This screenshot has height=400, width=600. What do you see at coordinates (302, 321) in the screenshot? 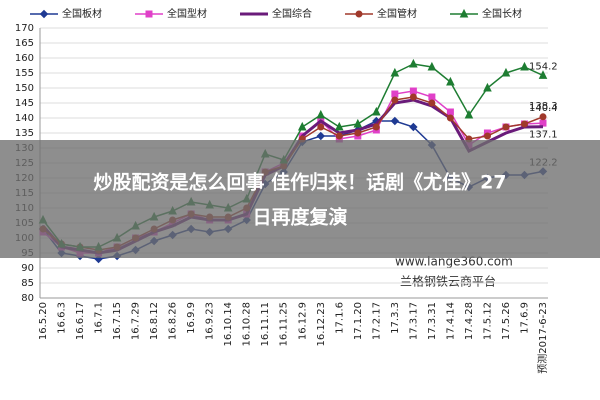
I see `x-tick-label: 16.12.9` at bounding box center [302, 321].